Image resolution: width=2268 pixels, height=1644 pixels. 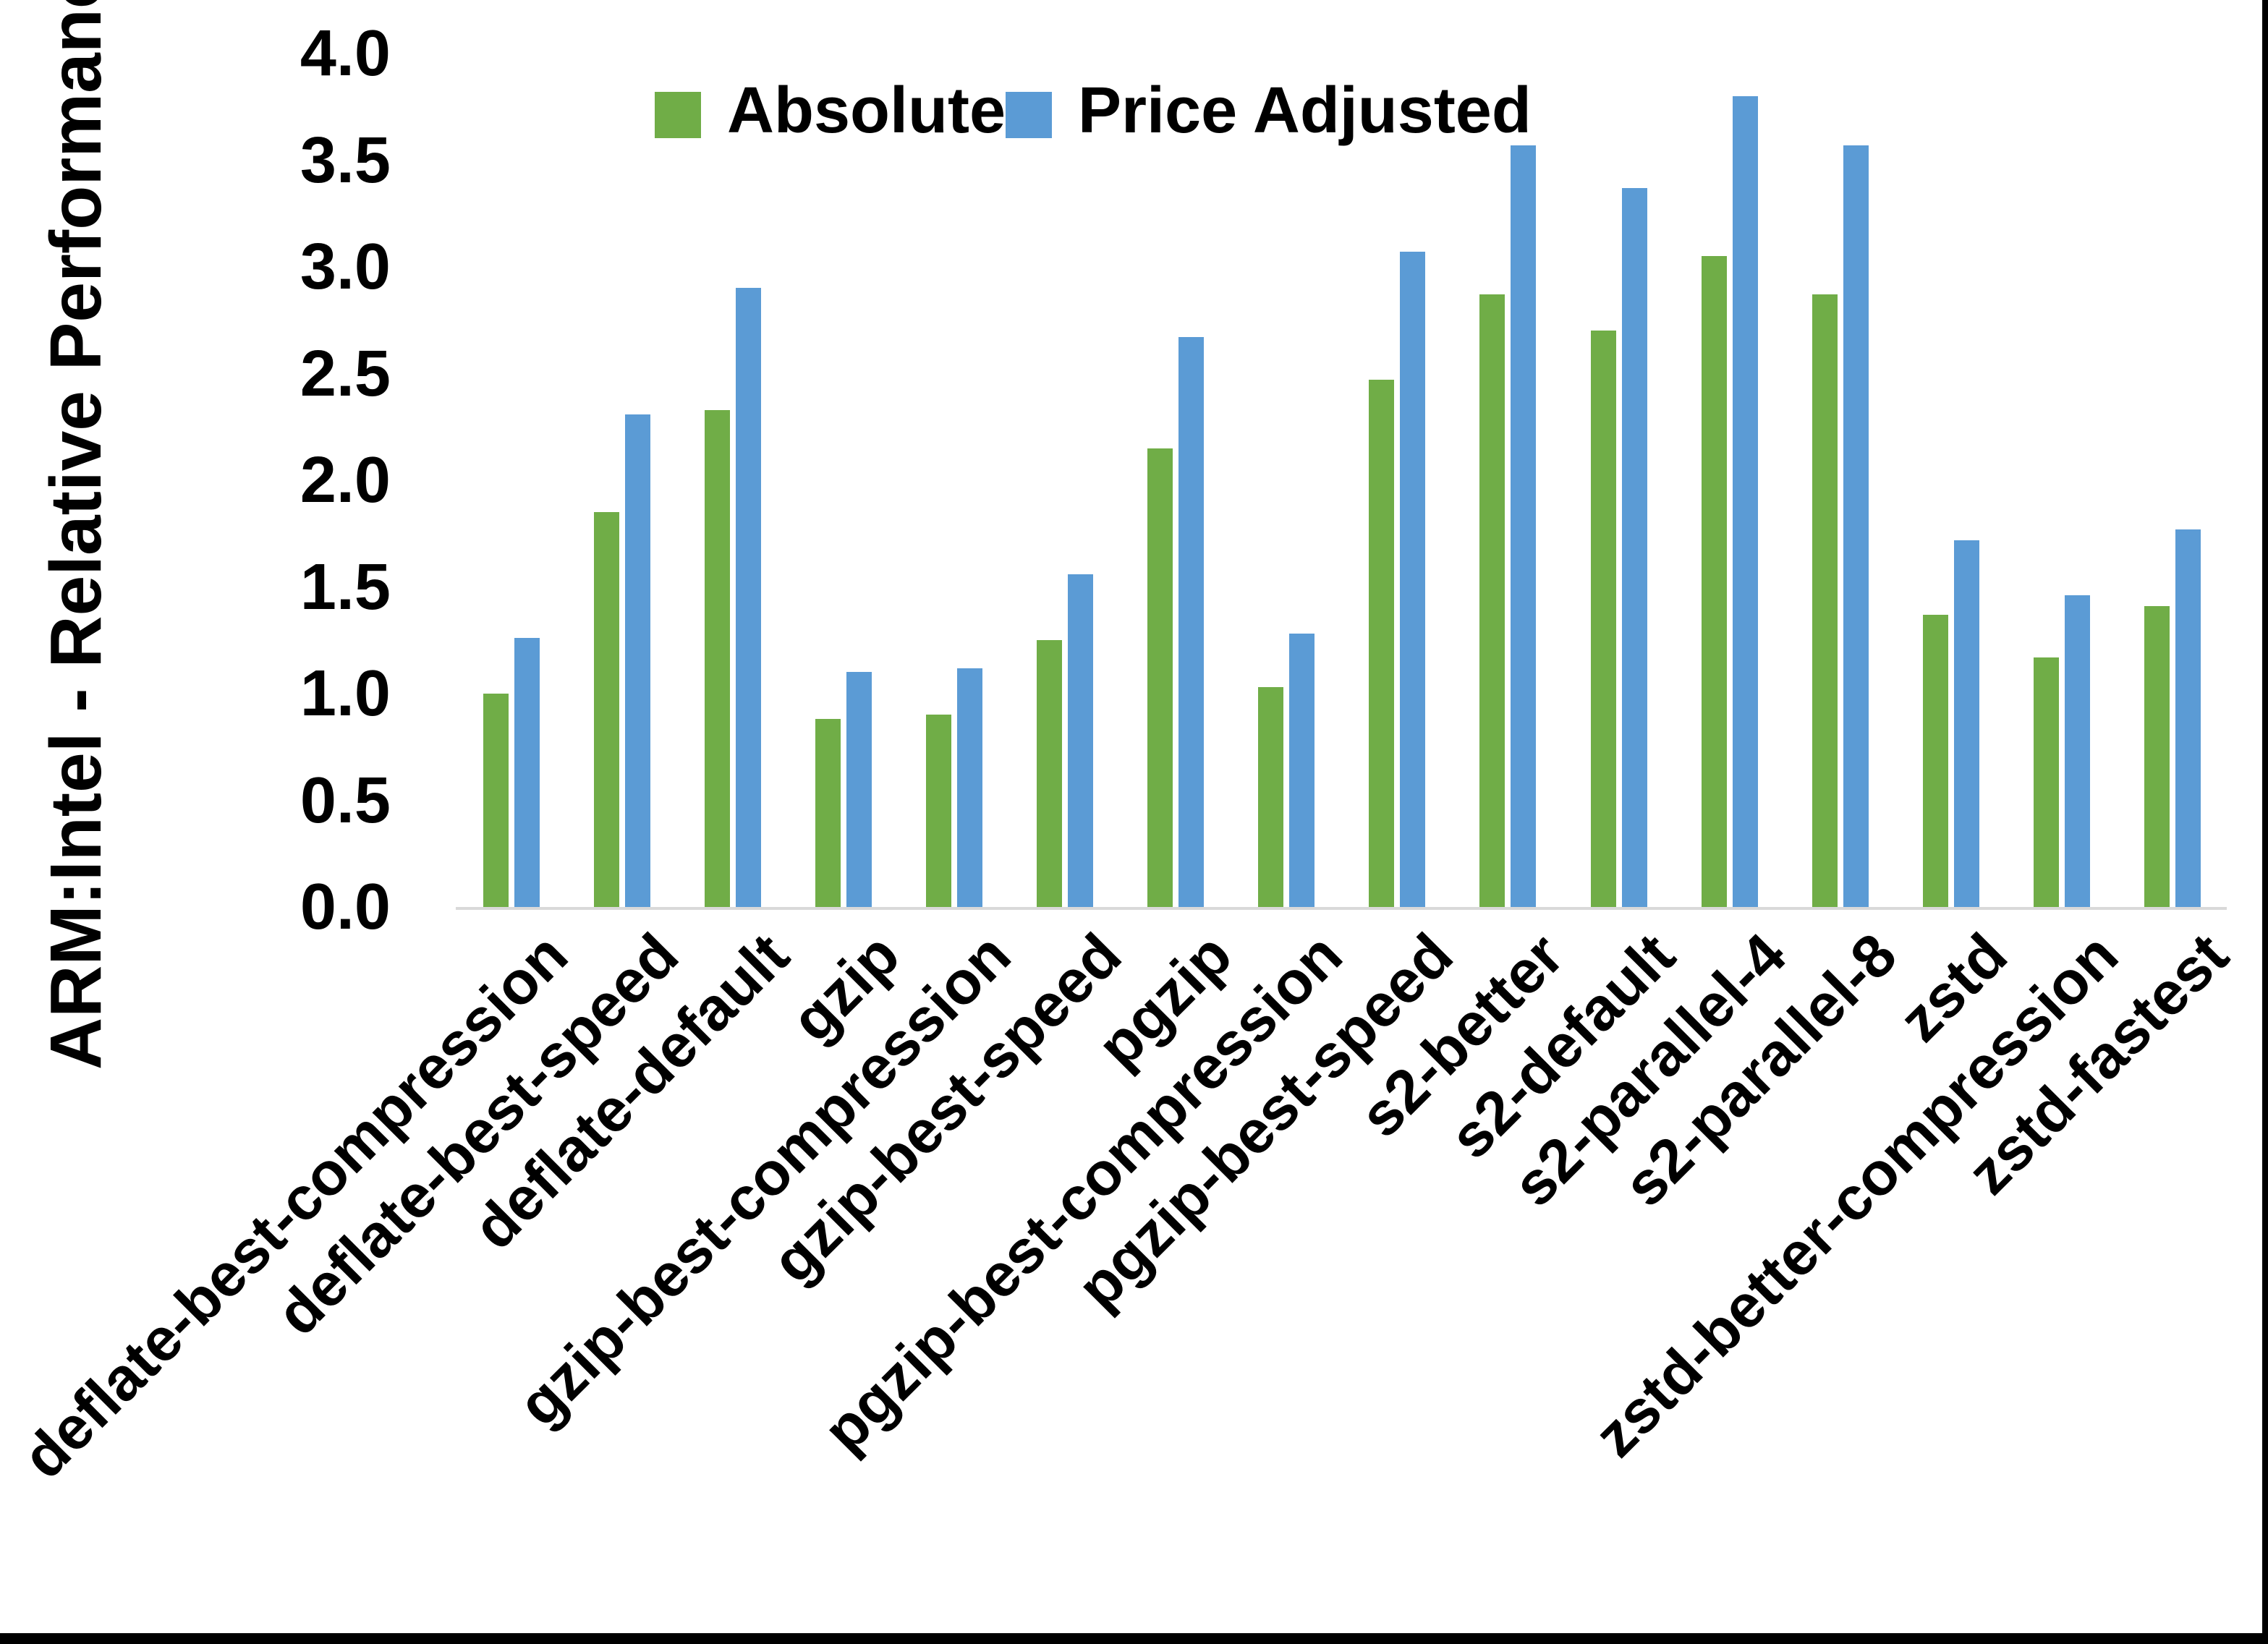 I want to click on y-tick-label: 0.5, so click(x=345, y=800).